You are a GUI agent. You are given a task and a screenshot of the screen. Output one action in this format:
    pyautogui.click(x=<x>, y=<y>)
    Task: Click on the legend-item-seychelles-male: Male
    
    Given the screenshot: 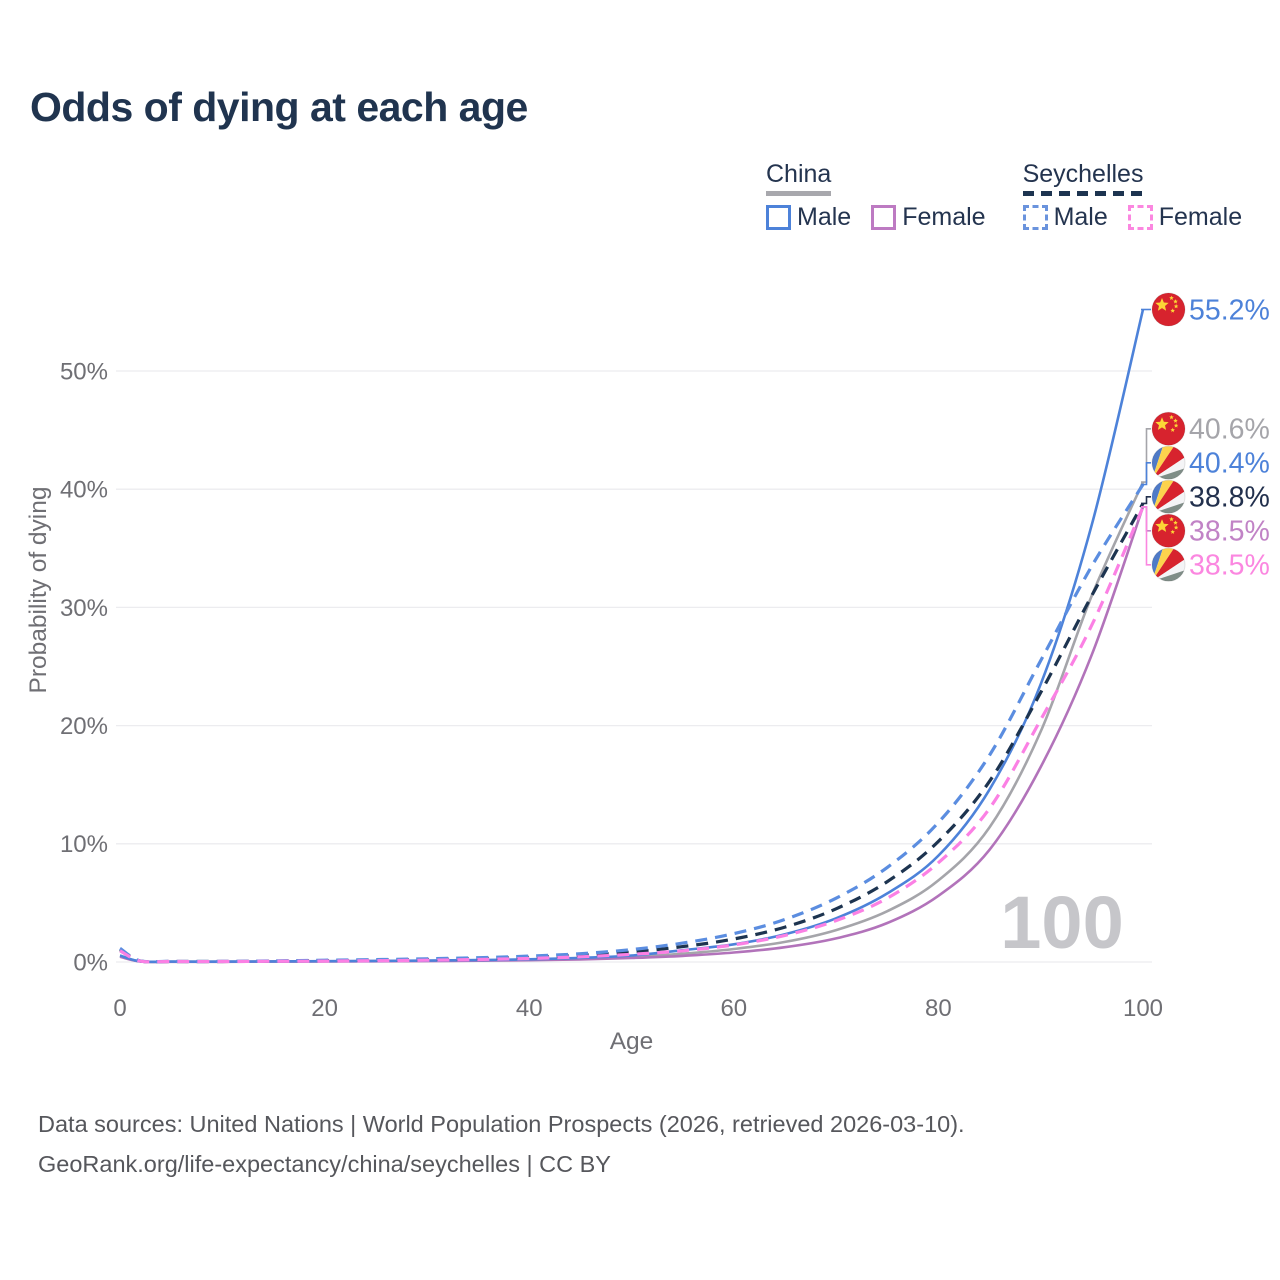 What is the action you would take?
    pyautogui.click(x=1065, y=217)
    